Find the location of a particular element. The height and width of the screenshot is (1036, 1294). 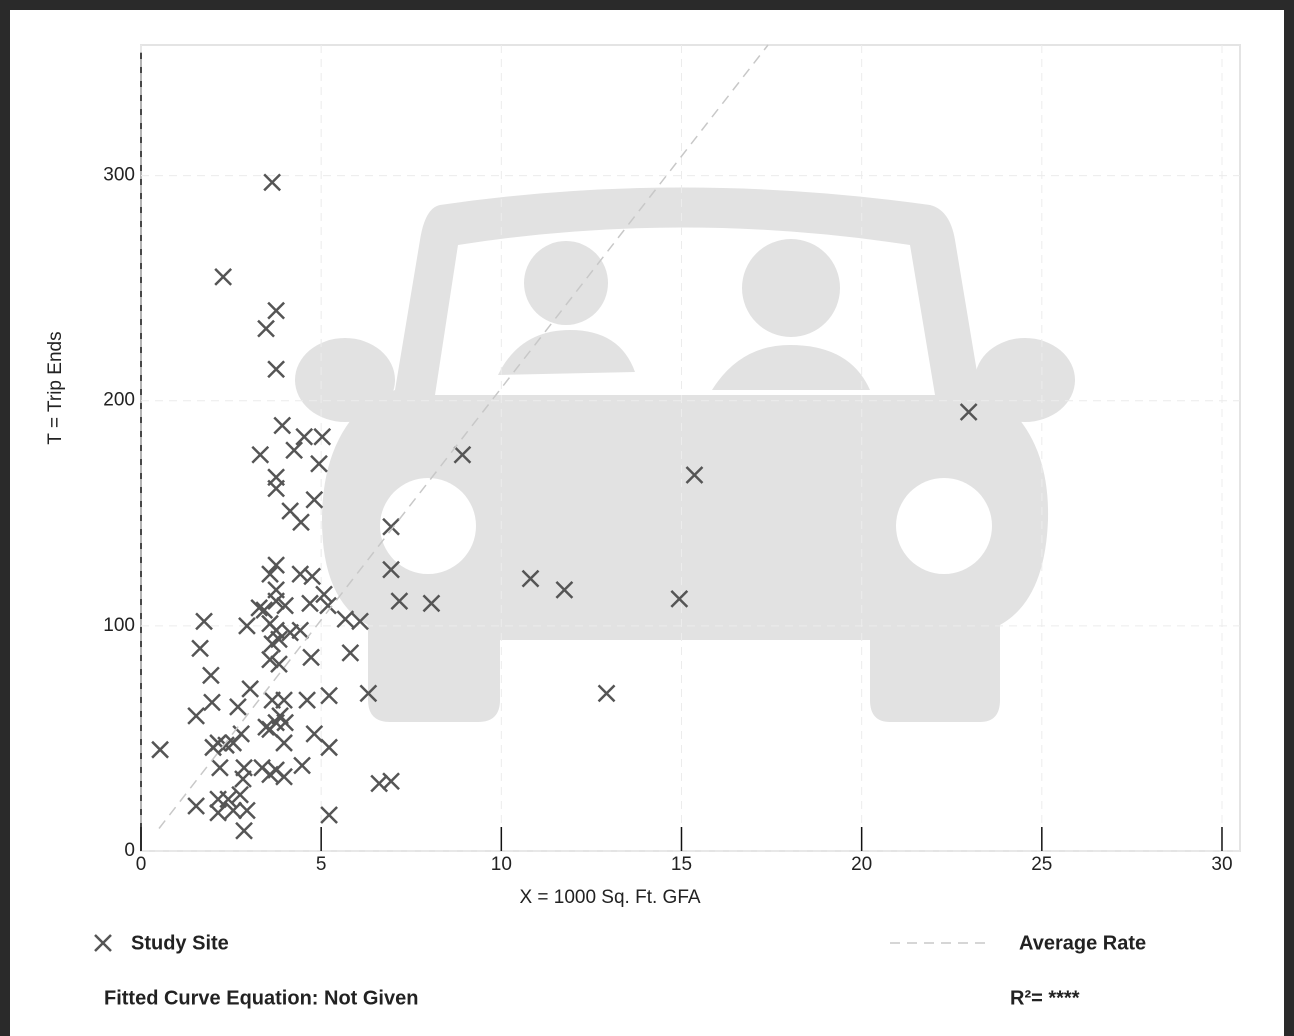

y-axis-label: T = Trip Ends is located at coordinates (55, 387).